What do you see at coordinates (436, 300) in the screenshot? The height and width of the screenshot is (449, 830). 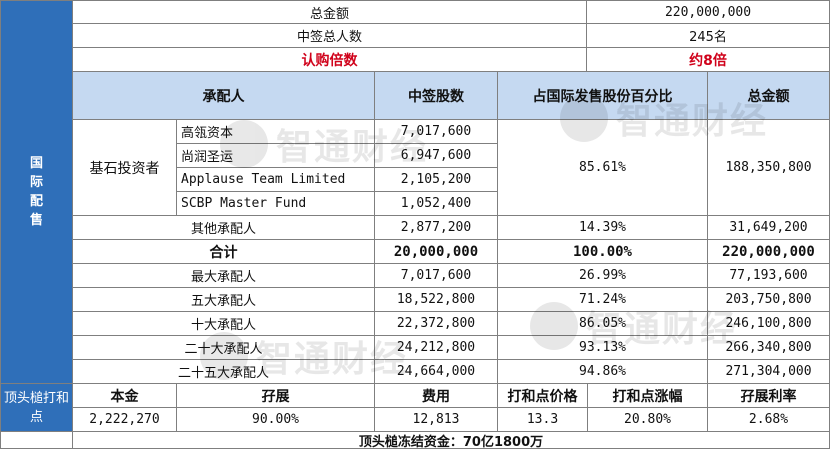 I see `rank-shares: 18,522,800` at bounding box center [436, 300].